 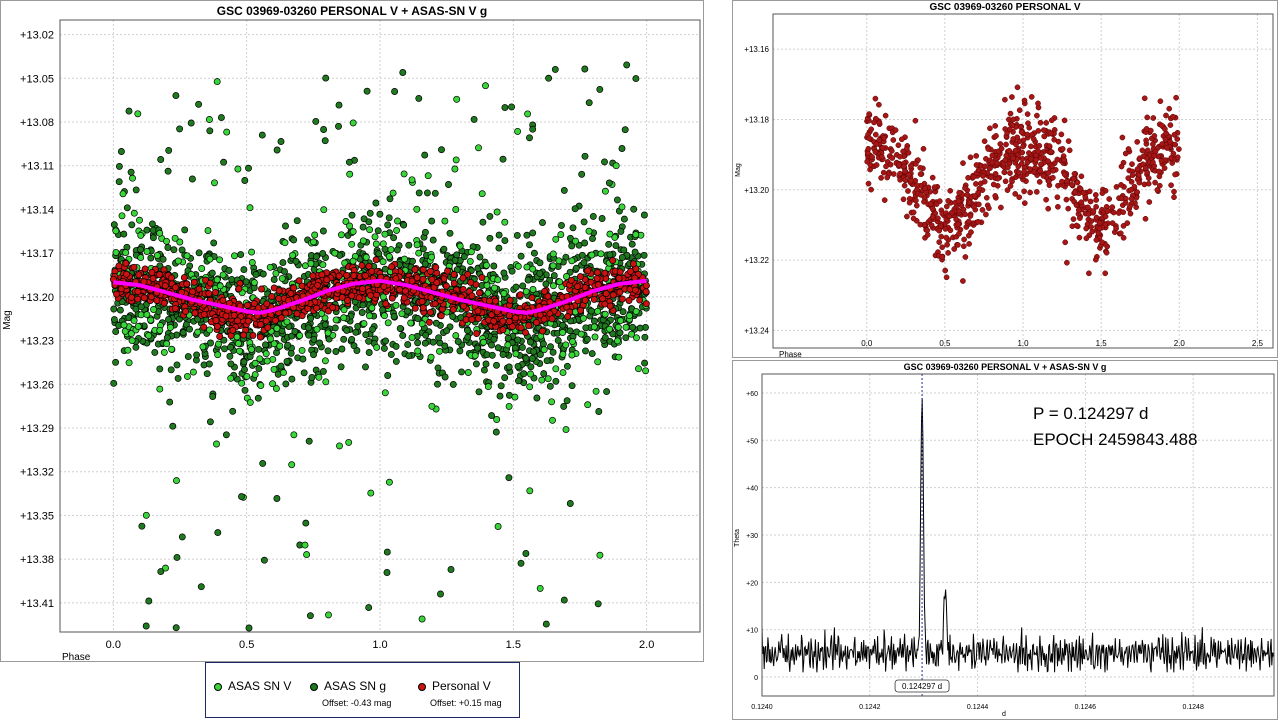 I want to click on fit-curve-line, so click(x=380, y=296).